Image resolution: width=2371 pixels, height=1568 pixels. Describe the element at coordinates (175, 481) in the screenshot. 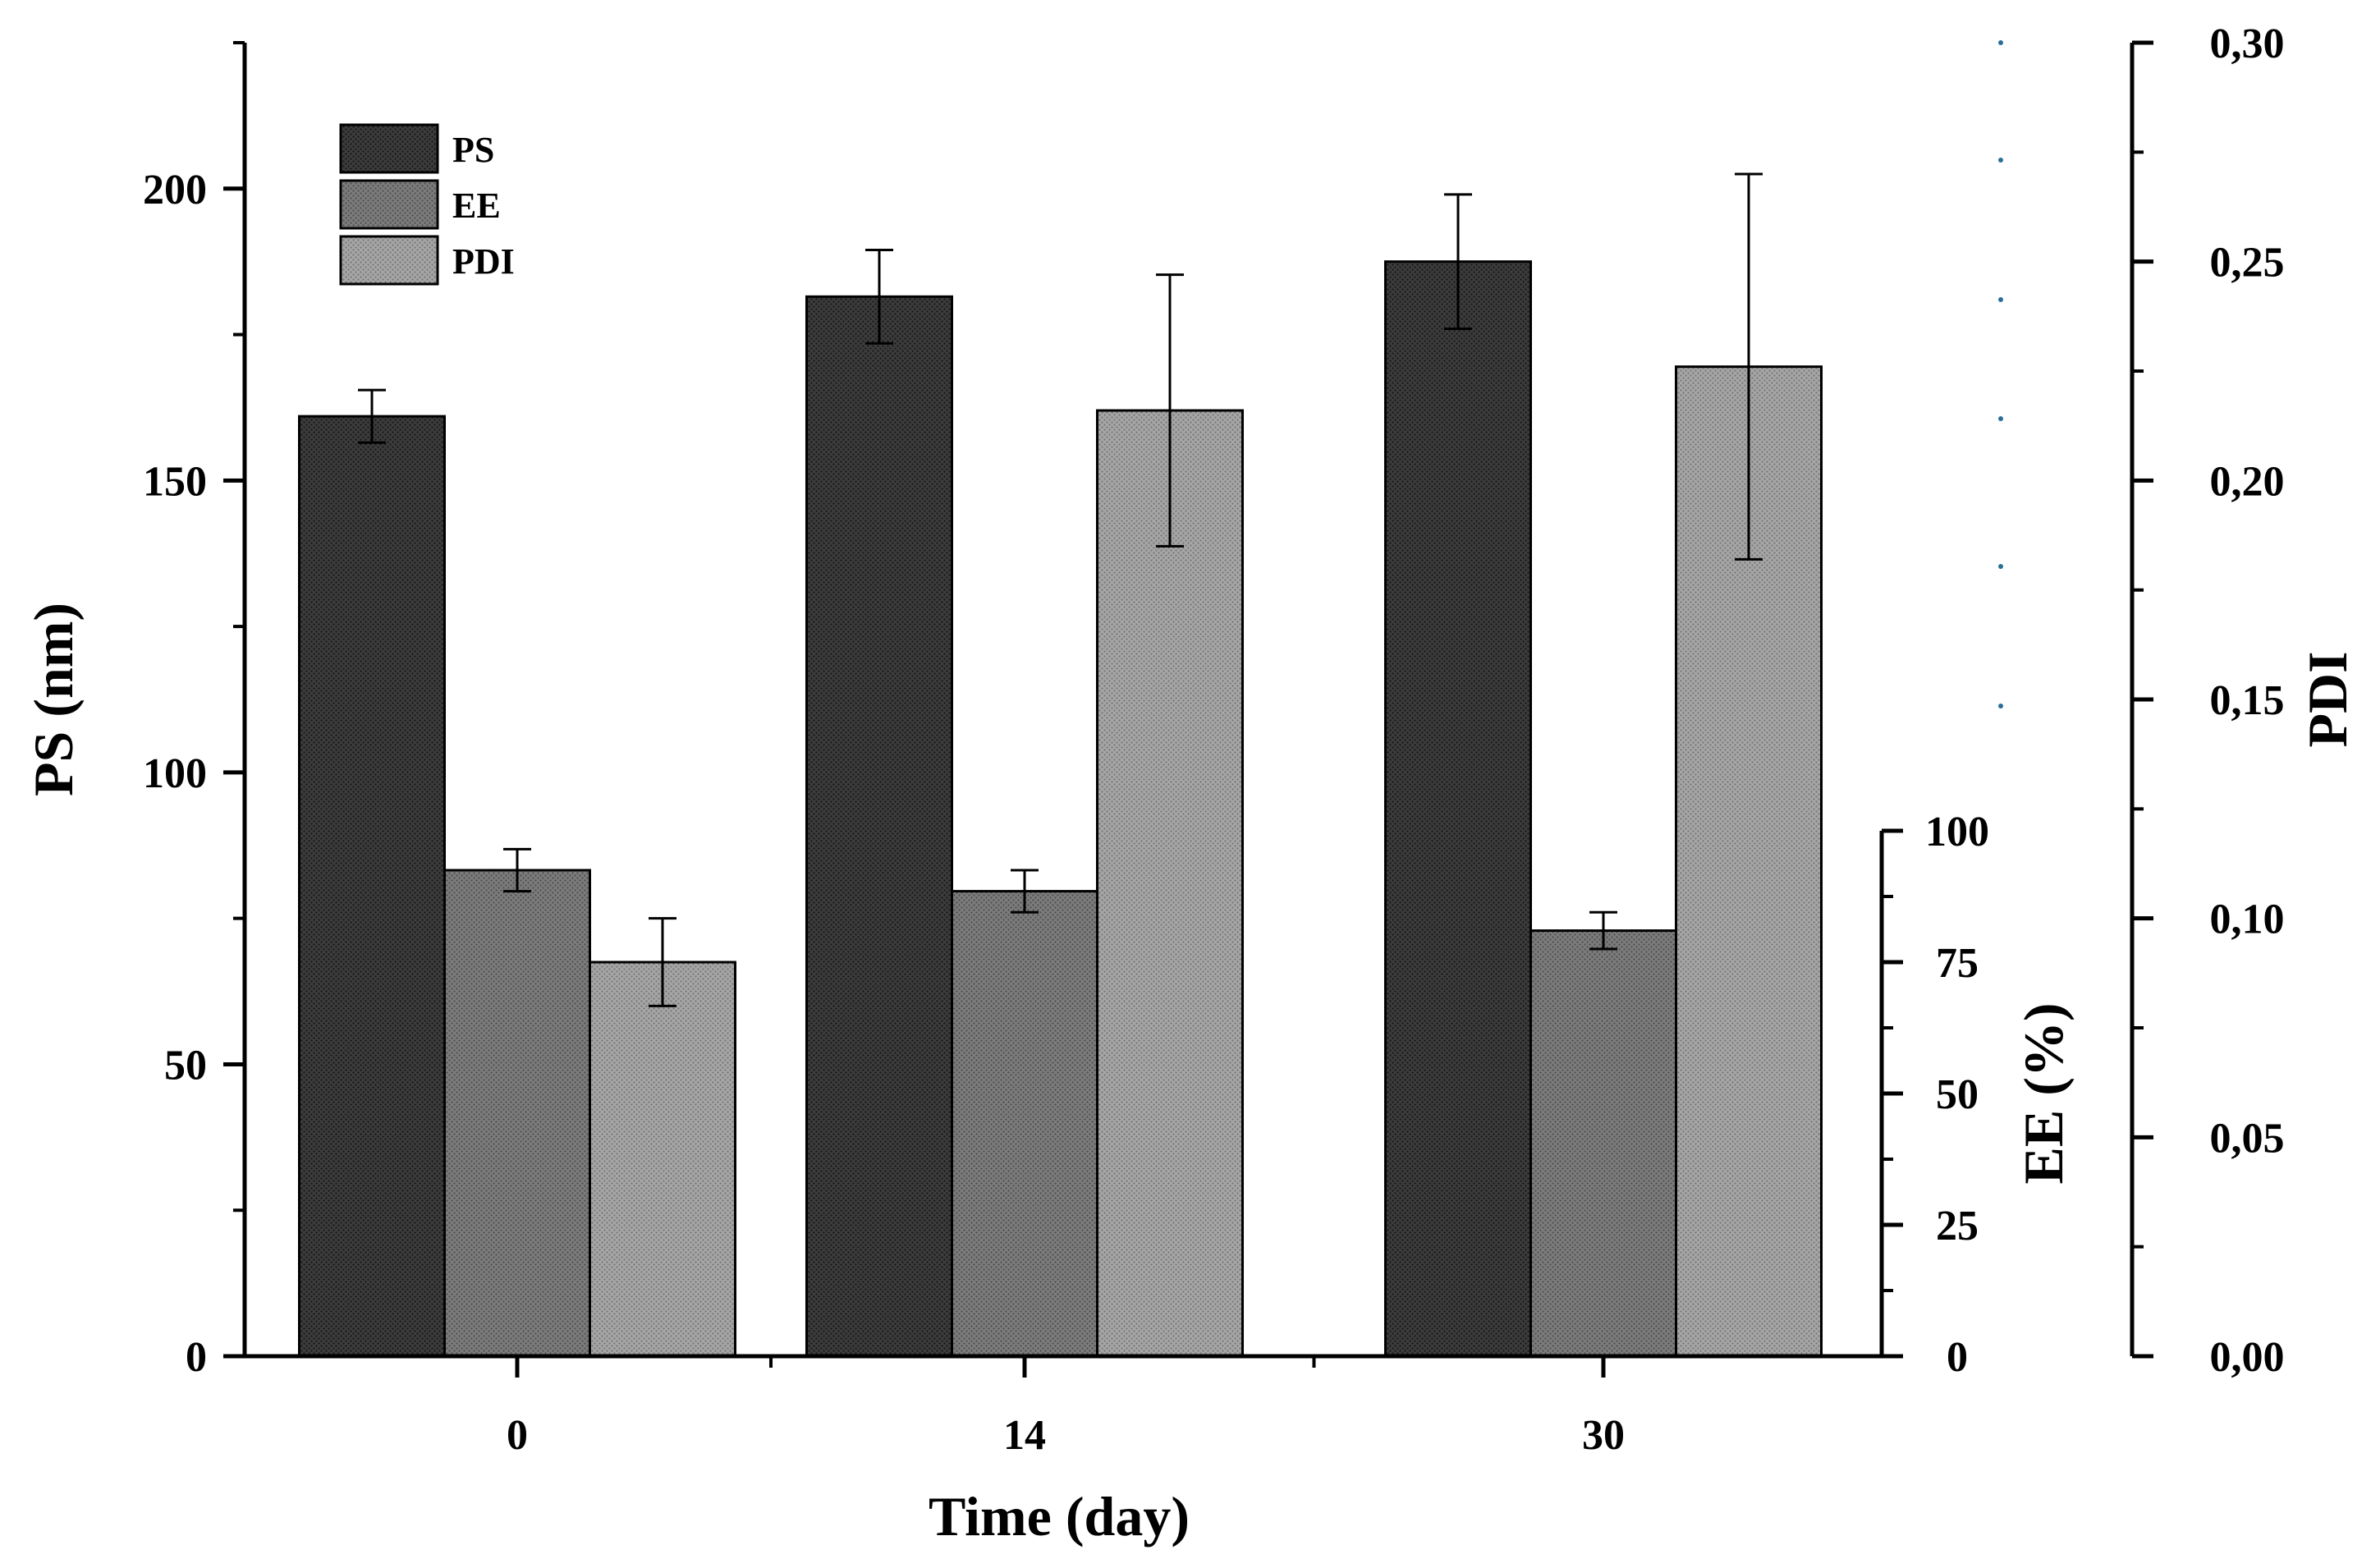

I see `ps-tick-label: 150` at that location.